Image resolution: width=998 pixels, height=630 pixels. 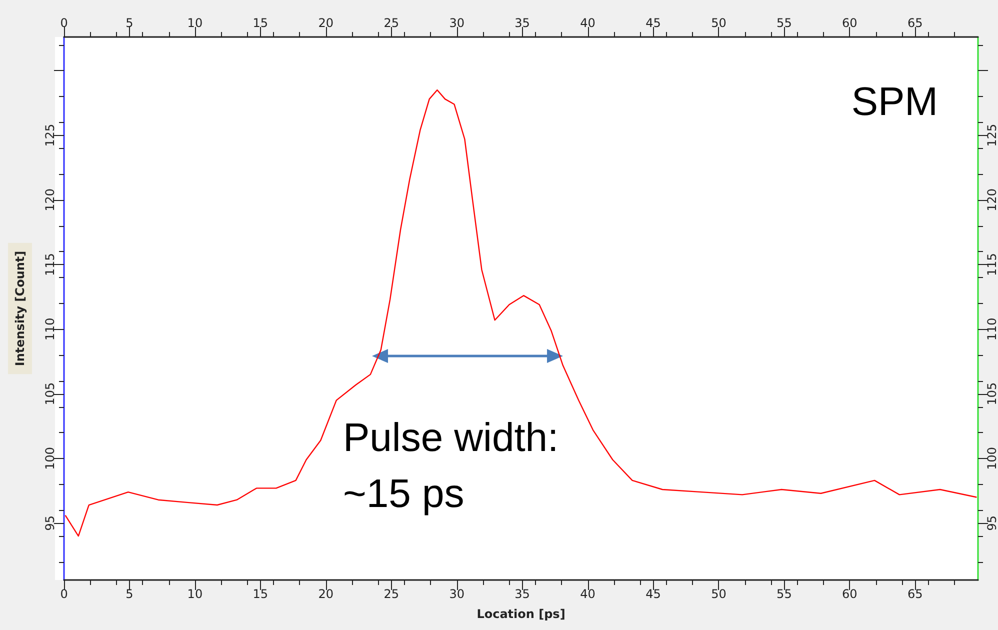 What do you see at coordinates (195, 23) in the screenshot?
I see `x2-tick-label: 10` at bounding box center [195, 23].